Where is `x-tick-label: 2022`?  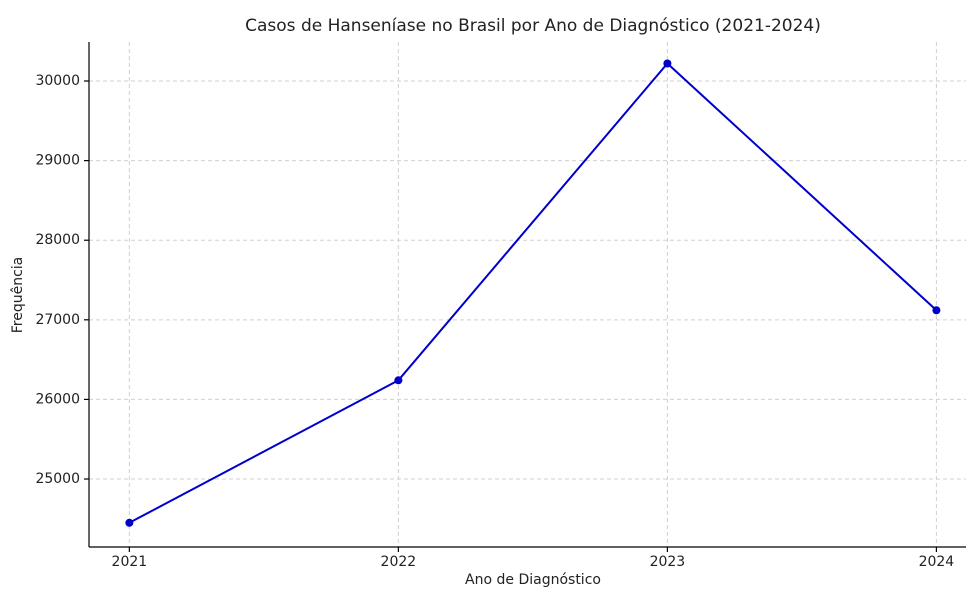
x-tick-label: 2022 is located at coordinates (399, 562).